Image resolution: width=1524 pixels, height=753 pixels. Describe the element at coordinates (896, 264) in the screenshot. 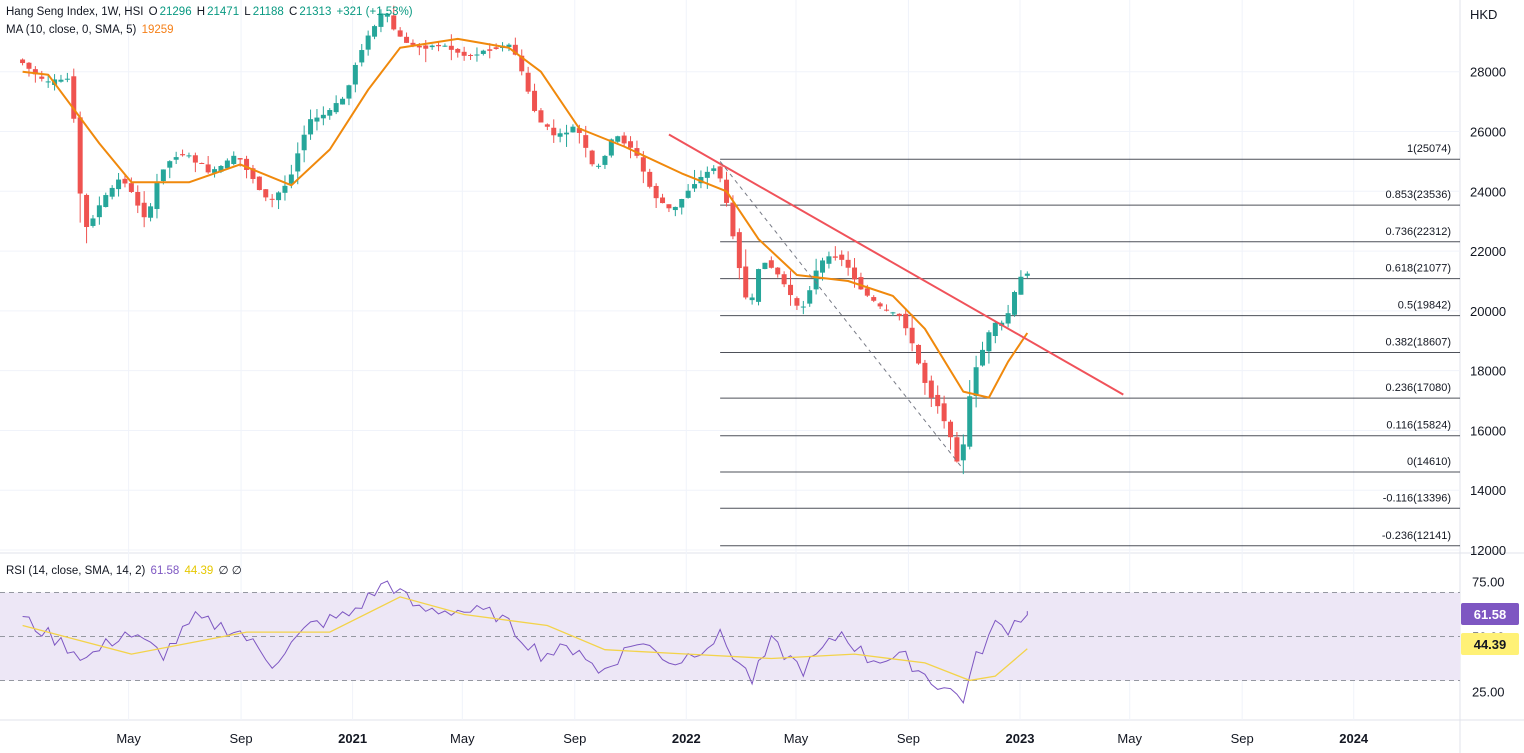

I see `trendline` at that location.